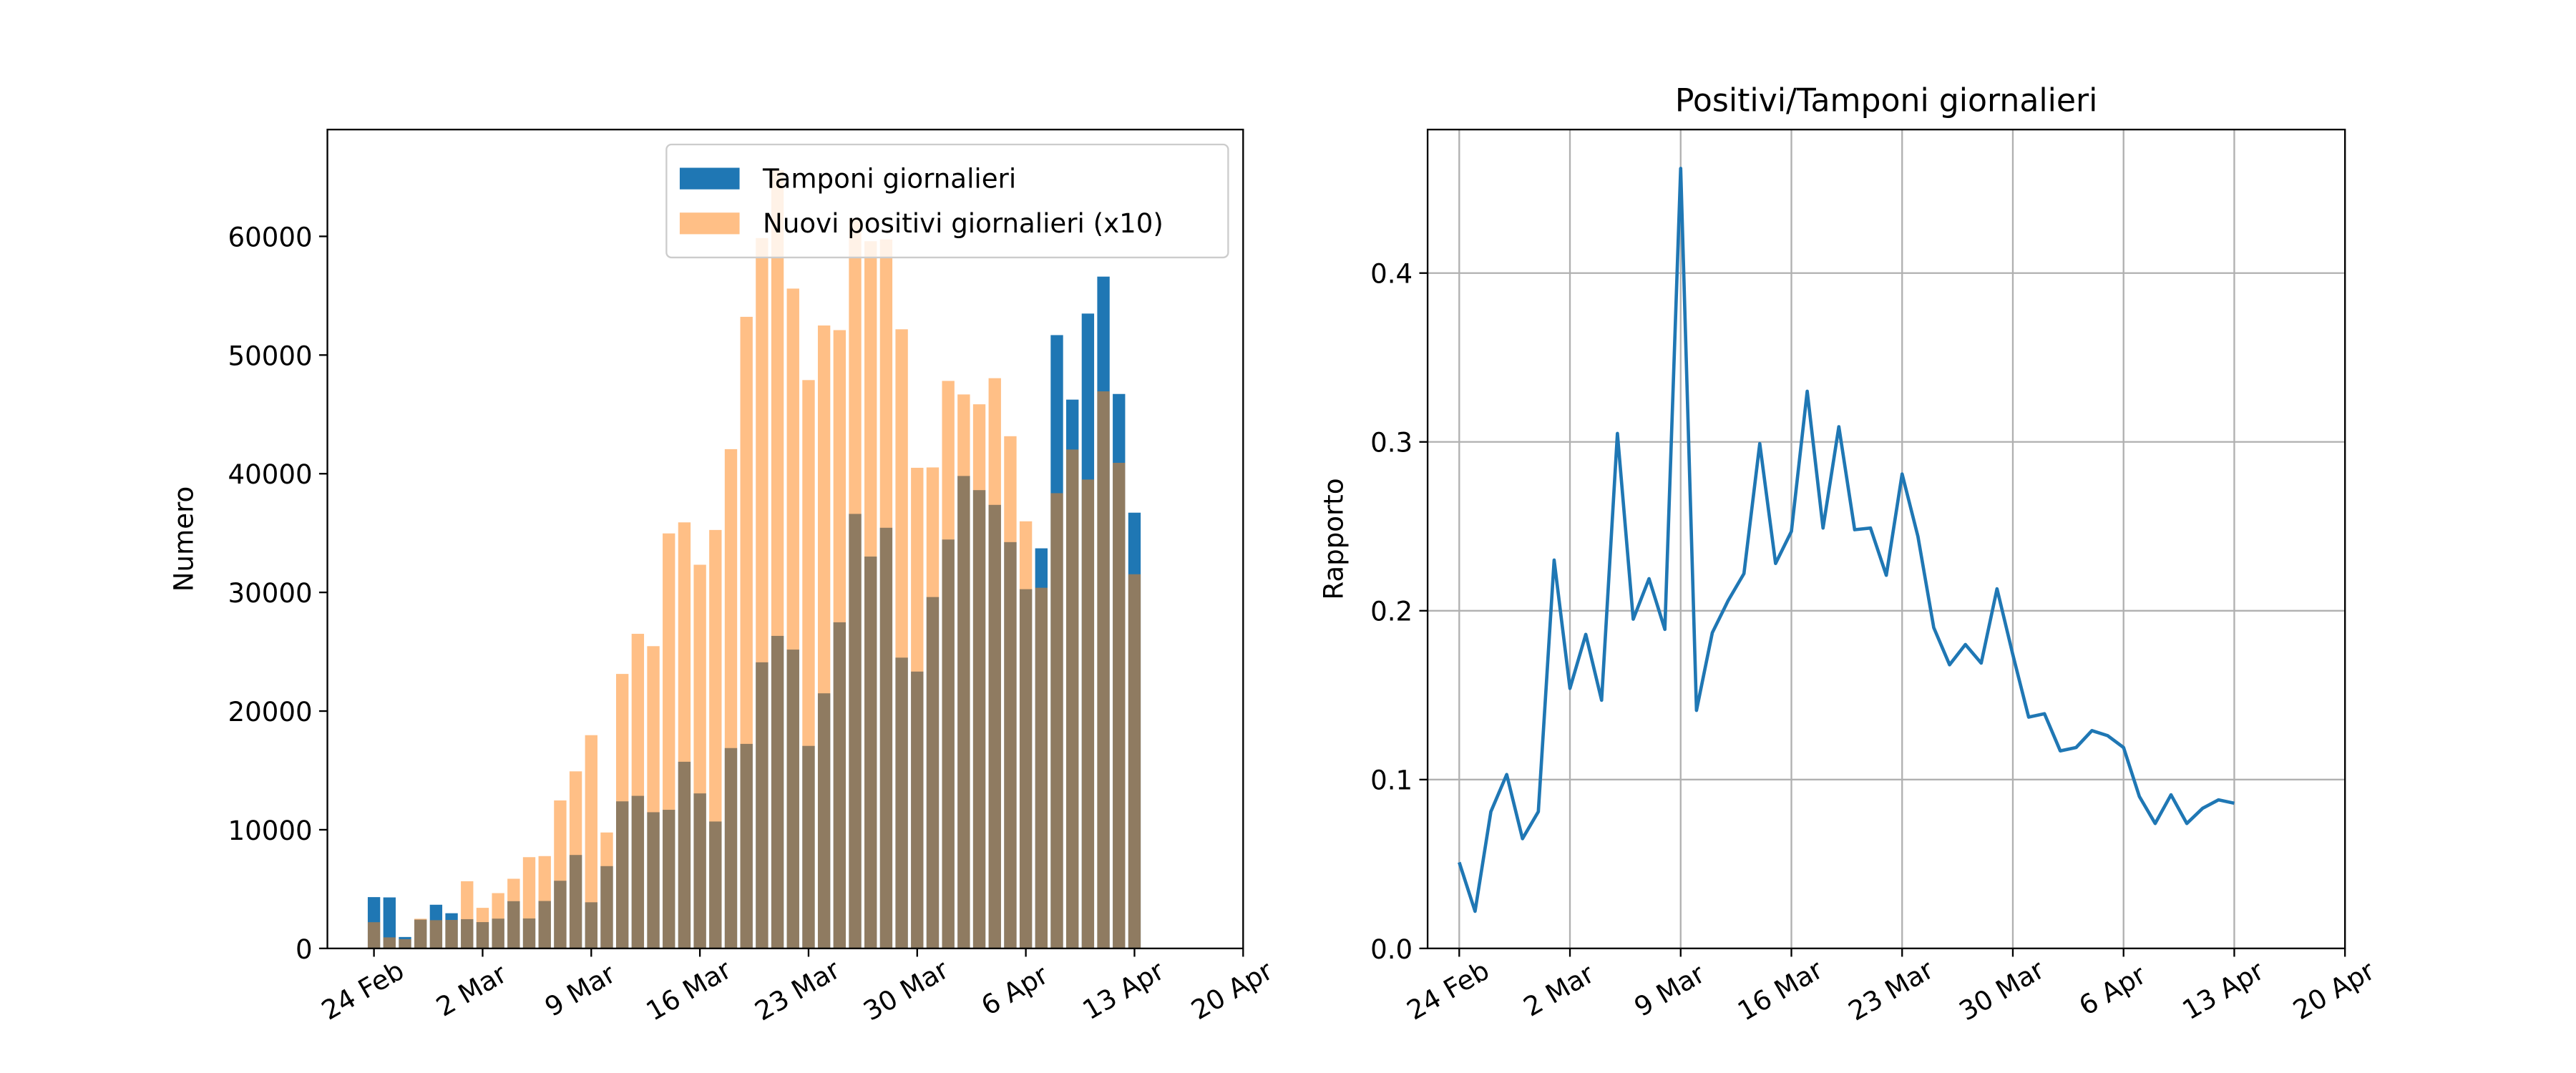 Image resolution: width=2576 pixels, height=1073 pixels. What do you see at coordinates (270, 475) in the screenshot?
I see `y-tick-label: 40000` at bounding box center [270, 475].